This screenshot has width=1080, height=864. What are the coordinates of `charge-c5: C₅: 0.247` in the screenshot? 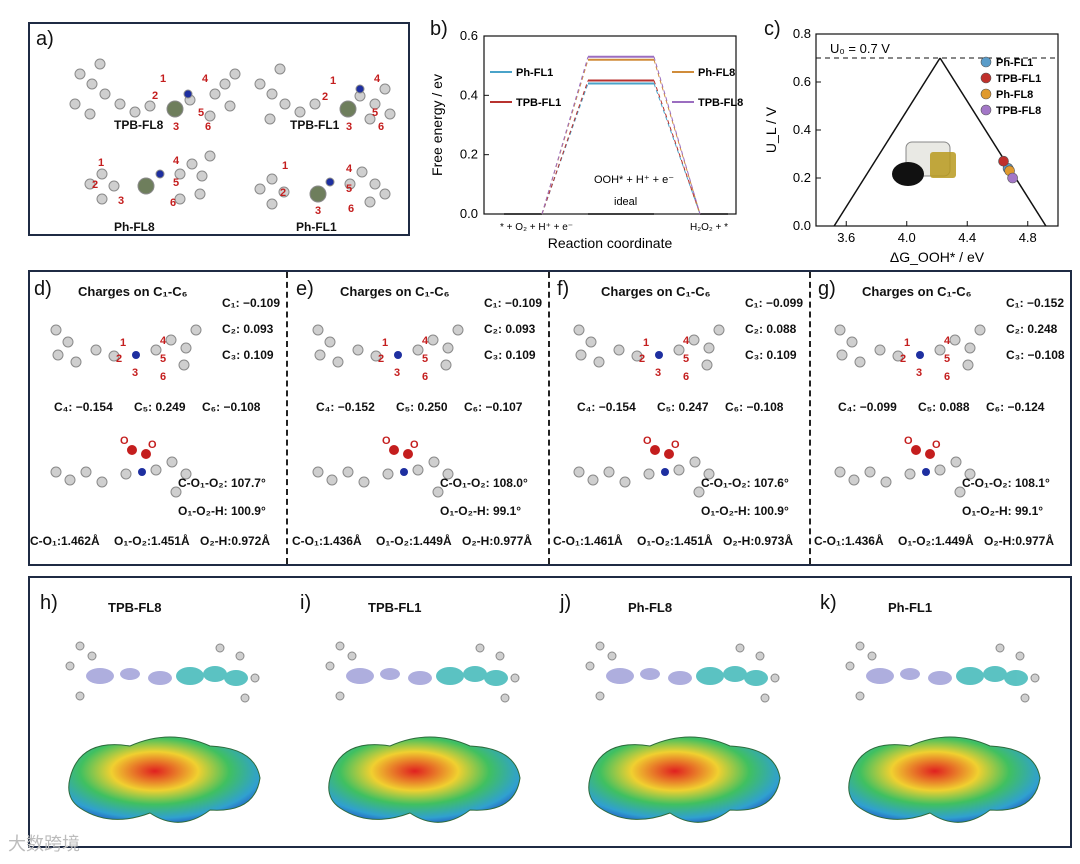 It's located at (683, 407).